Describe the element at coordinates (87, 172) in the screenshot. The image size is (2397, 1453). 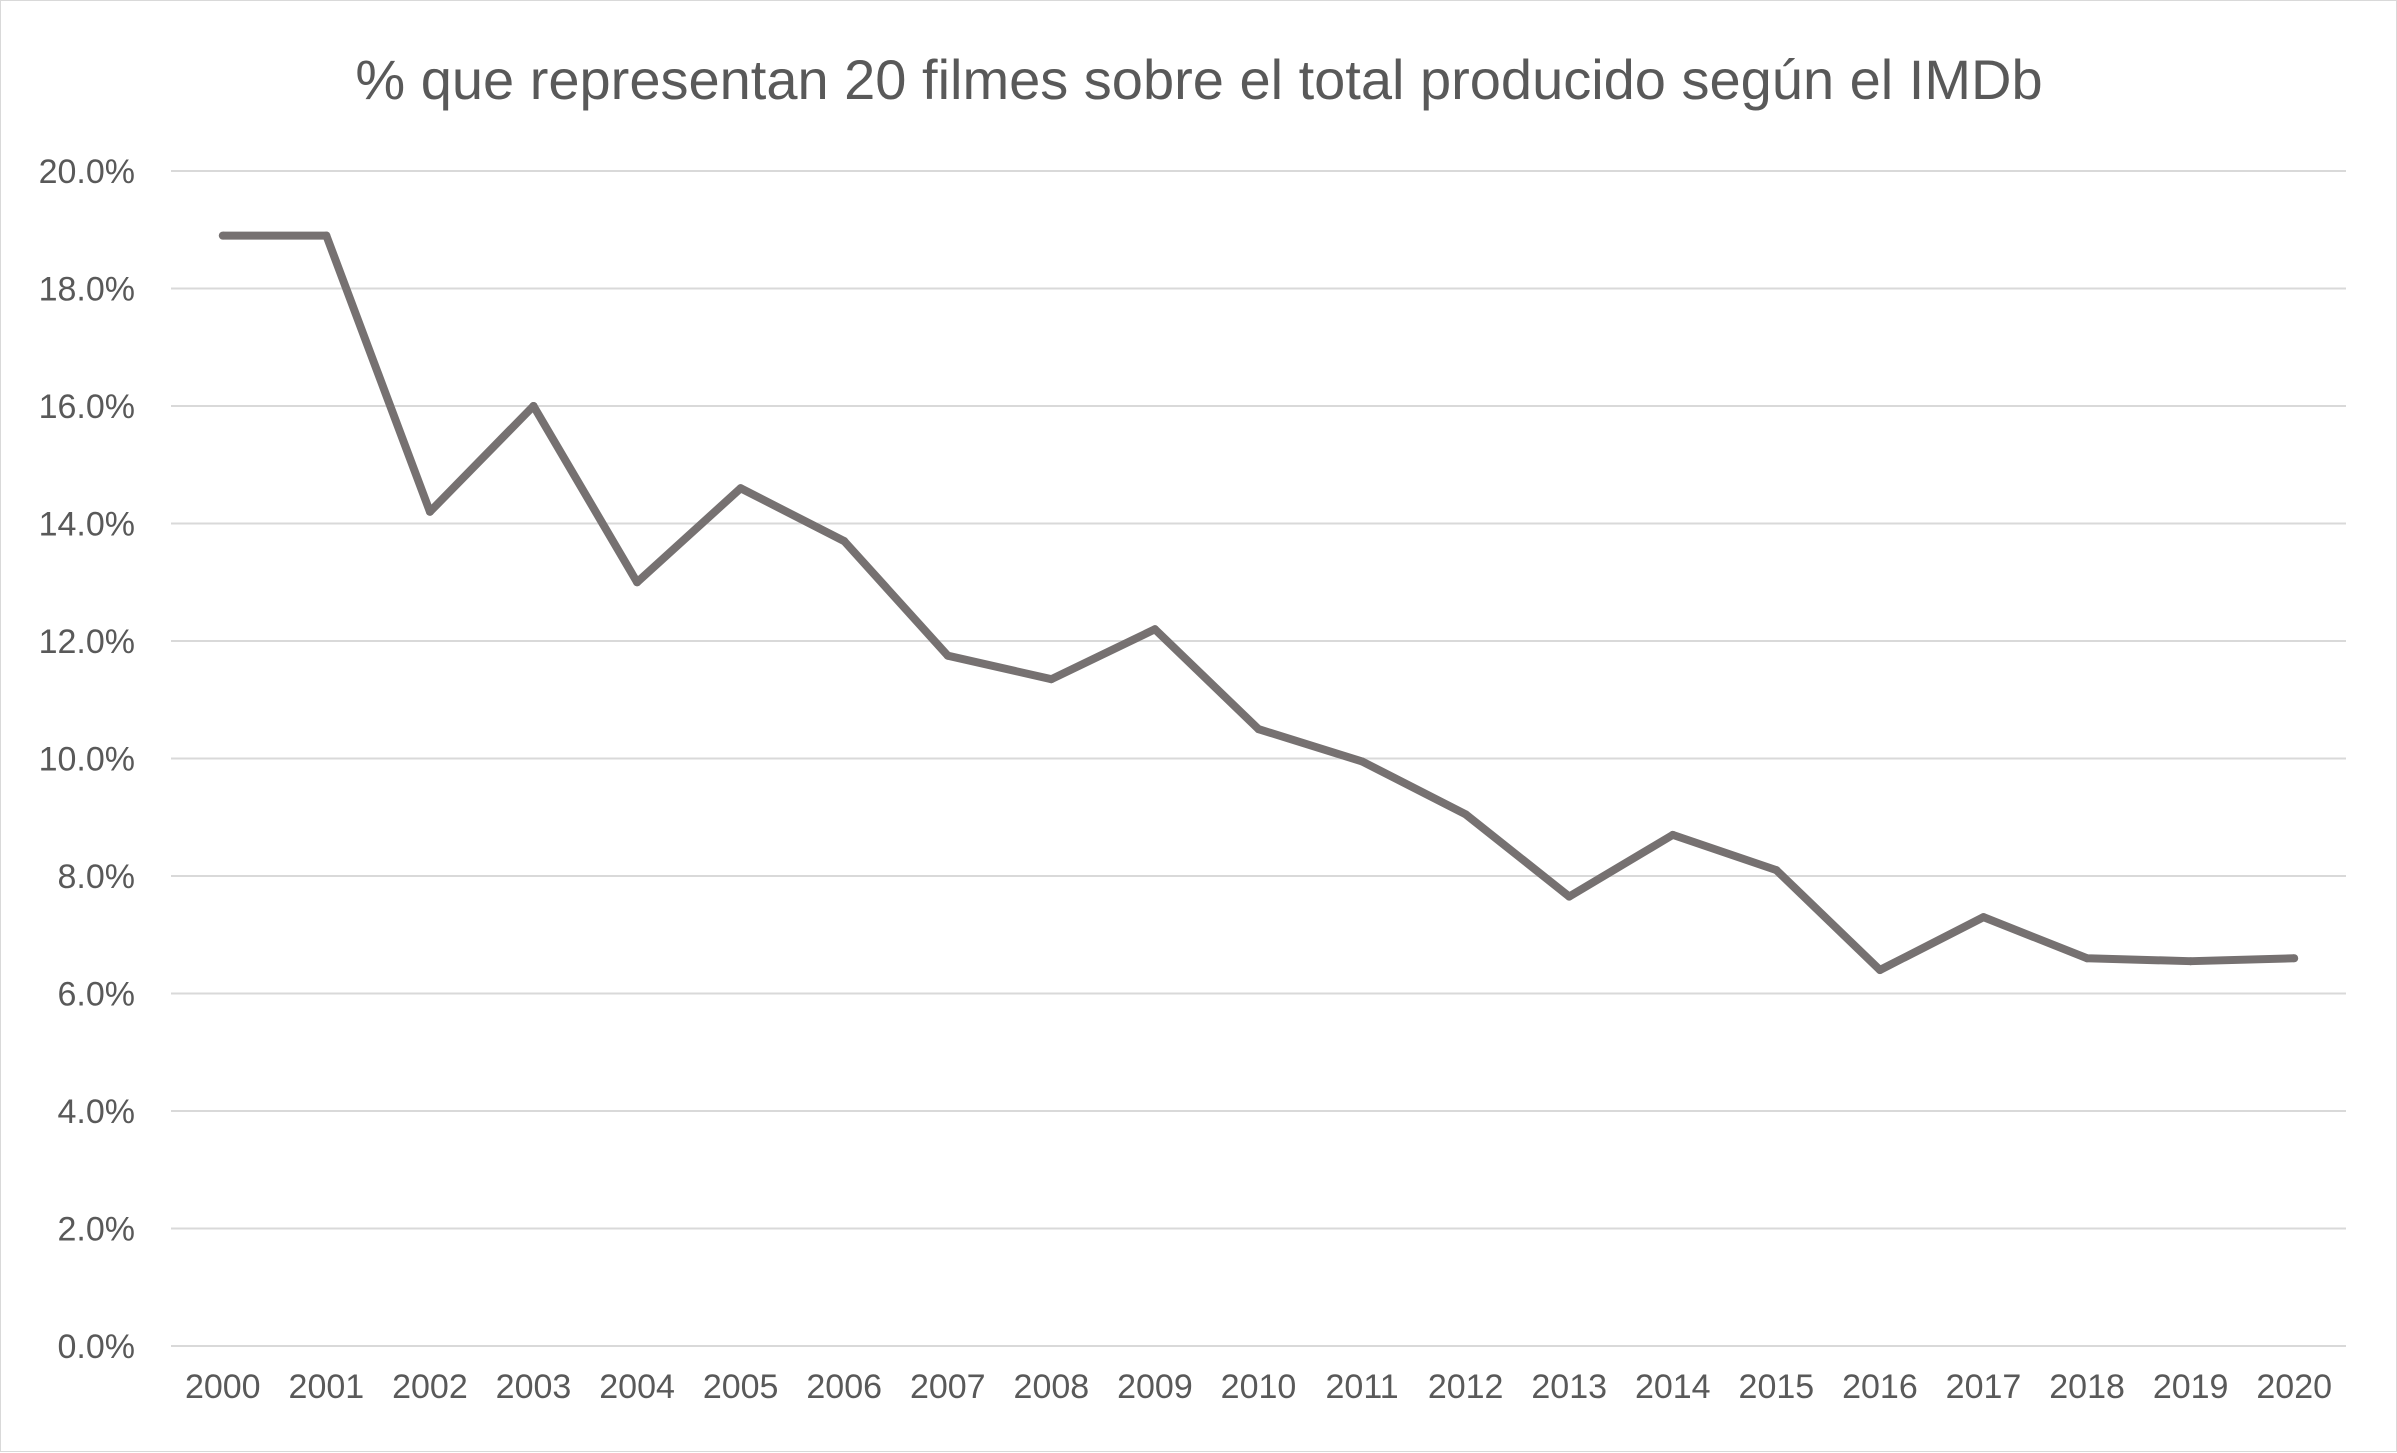
I see `y-tick-label: 20.0%` at that location.